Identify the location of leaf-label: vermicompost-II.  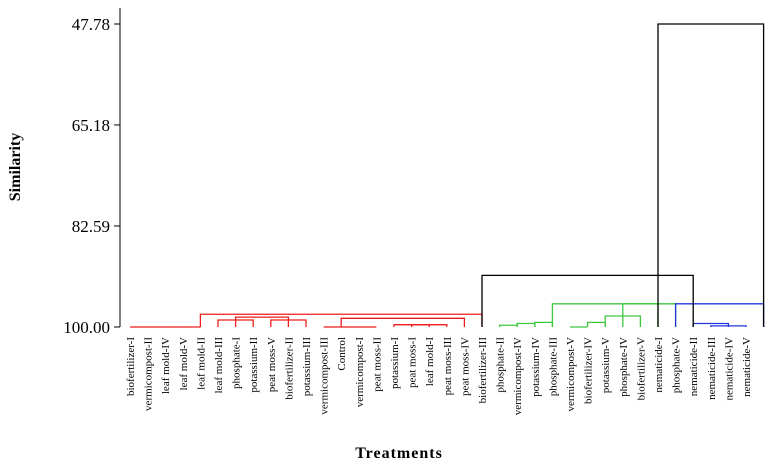
(149, 374).